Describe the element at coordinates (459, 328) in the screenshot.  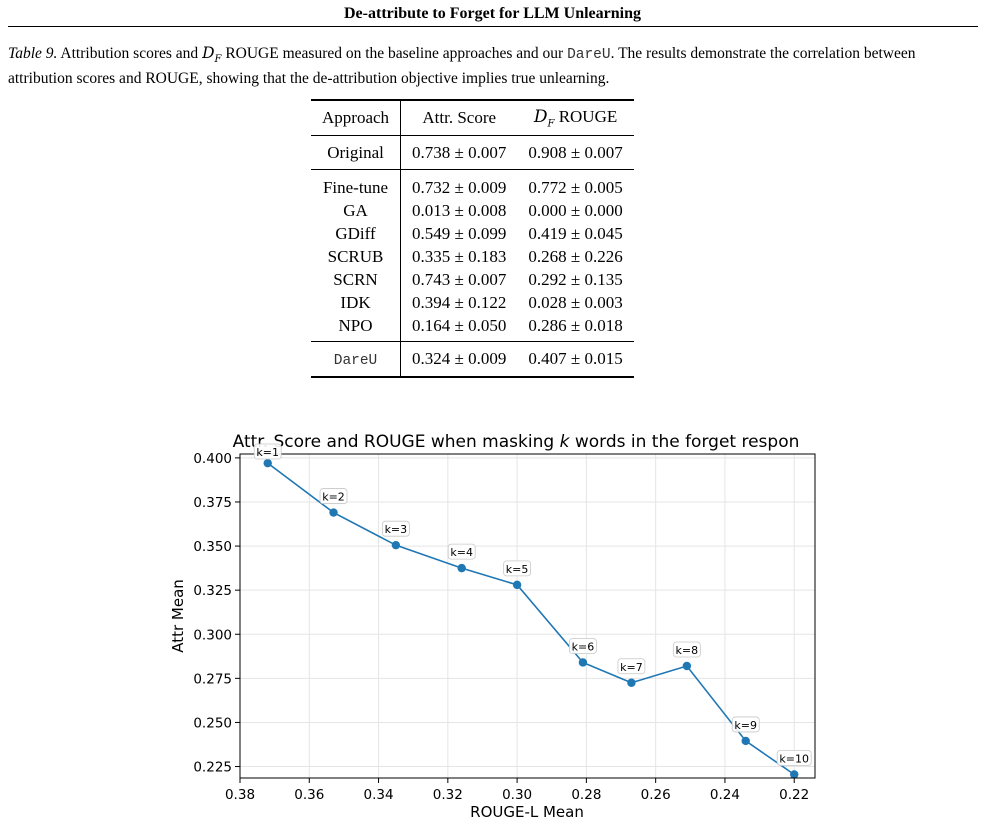
I see `attr-score: 0.164 ± 0.050` at that location.